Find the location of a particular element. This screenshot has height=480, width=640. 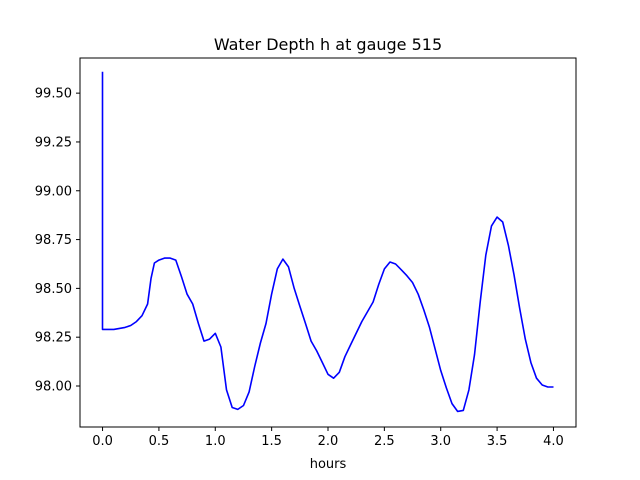

x-tick-label: 2.0 is located at coordinates (328, 441).